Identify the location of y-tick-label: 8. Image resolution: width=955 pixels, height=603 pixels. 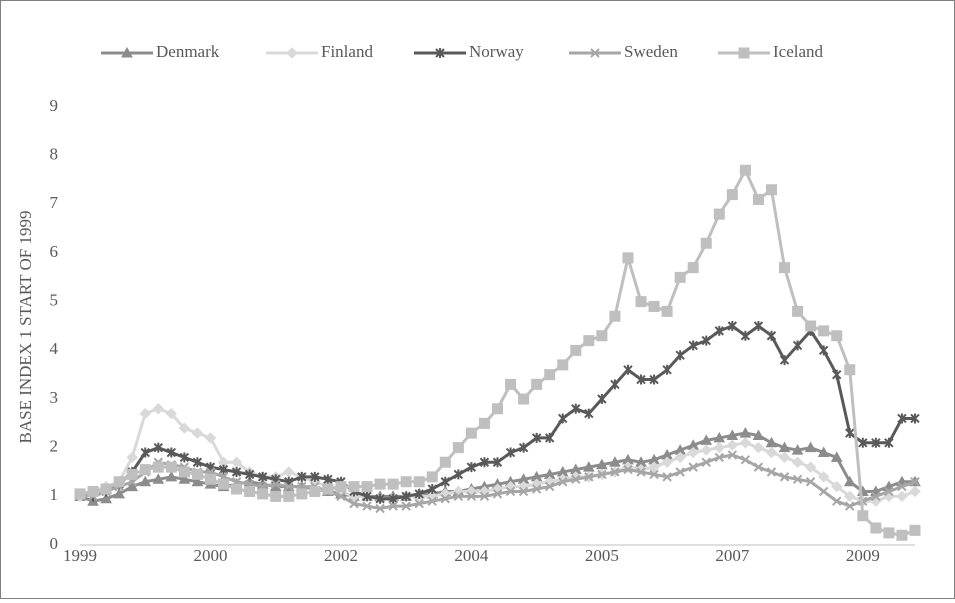
(54, 154).